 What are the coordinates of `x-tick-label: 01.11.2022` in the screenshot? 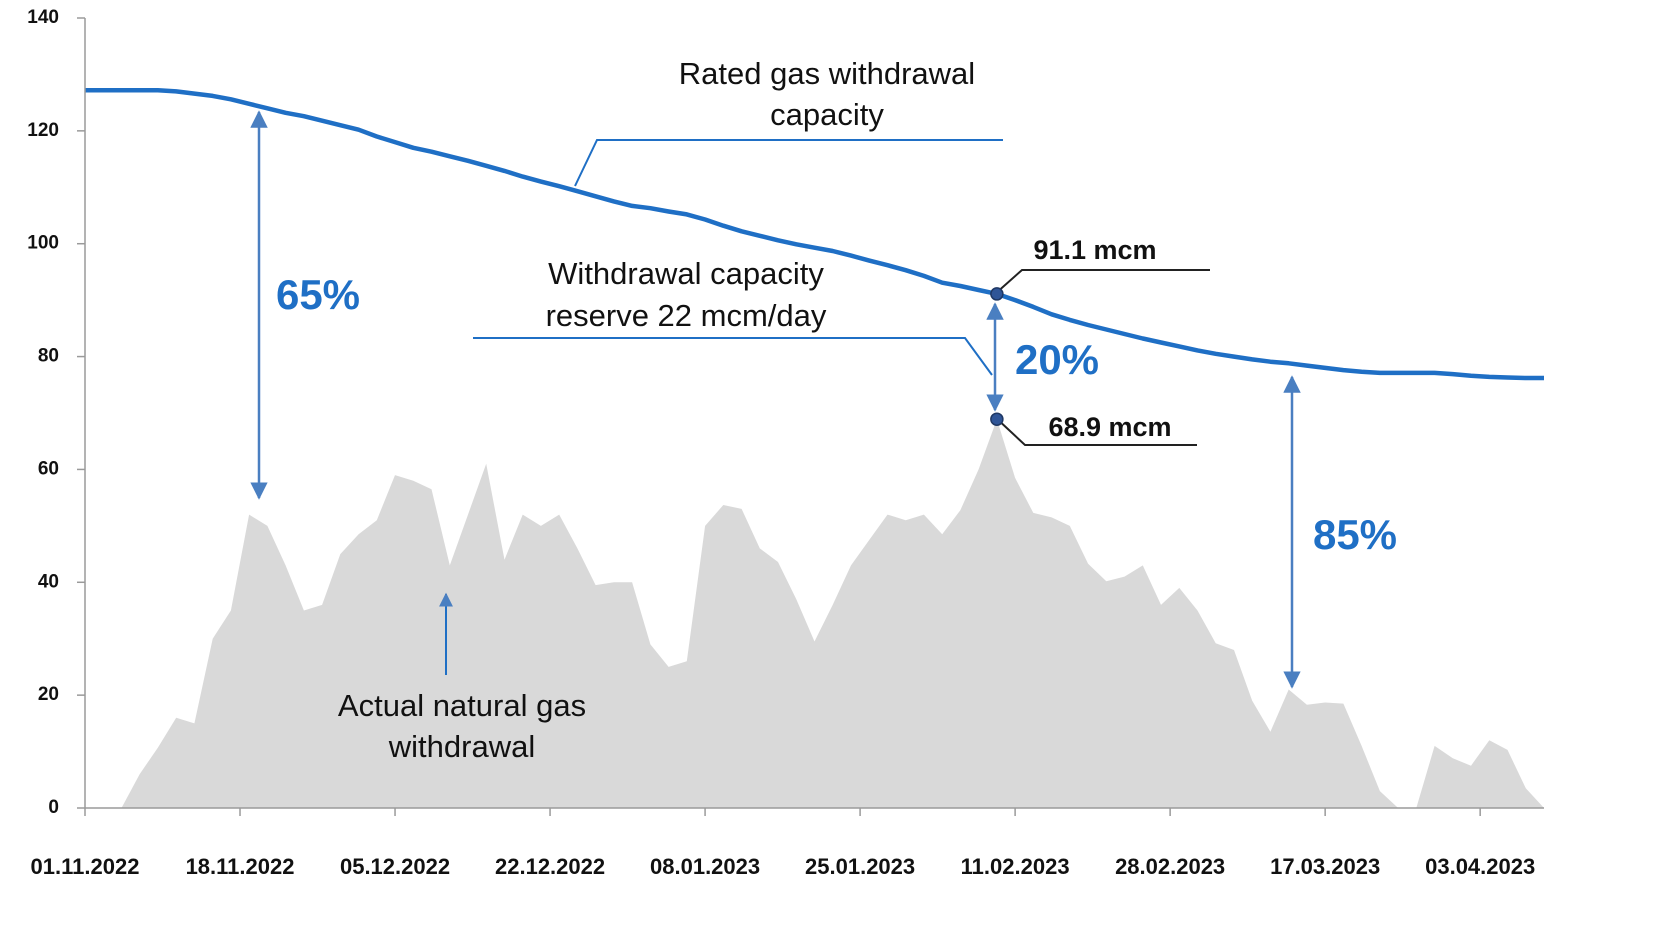 It's located at (85, 866).